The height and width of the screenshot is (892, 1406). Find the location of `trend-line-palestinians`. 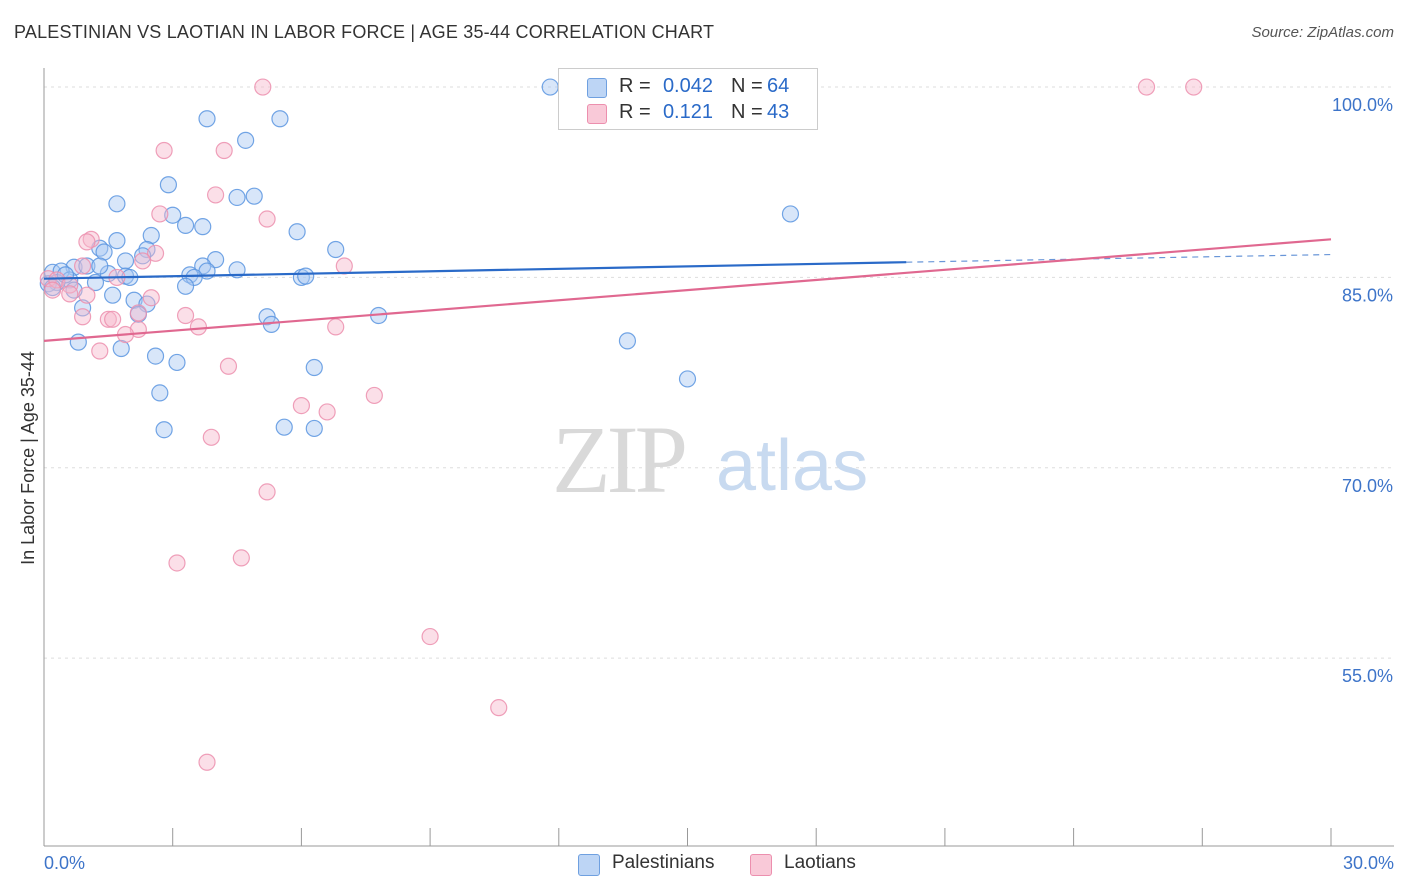

trend-line-palestinians is located at coordinates (475, 270).